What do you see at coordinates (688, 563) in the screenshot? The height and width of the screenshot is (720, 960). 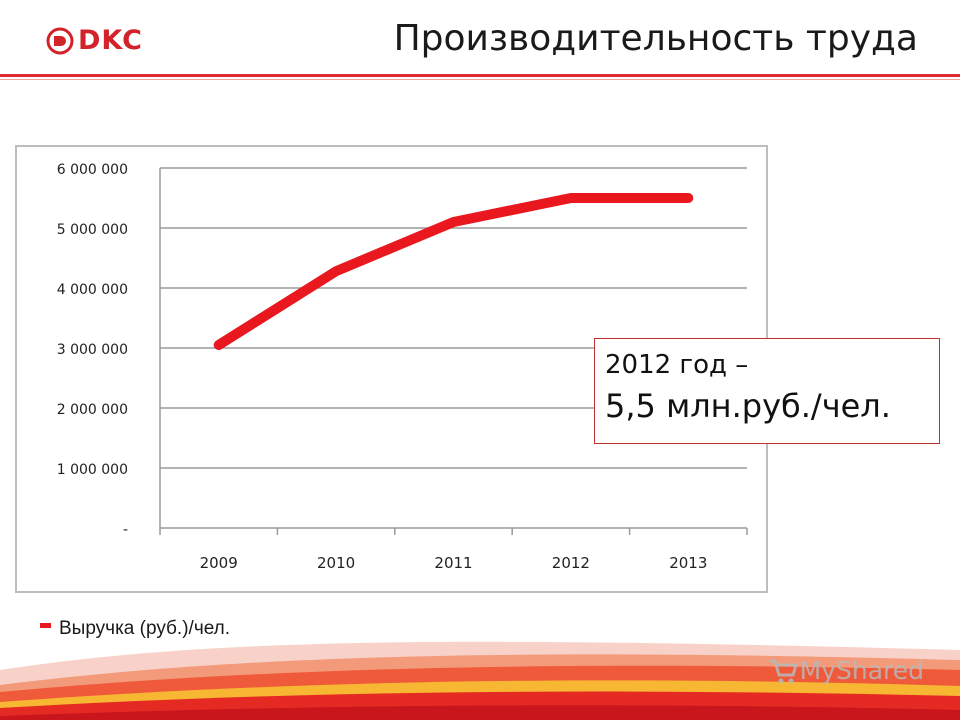 I see `x-tick-label-2013: 2013` at bounding box center [688, 563].